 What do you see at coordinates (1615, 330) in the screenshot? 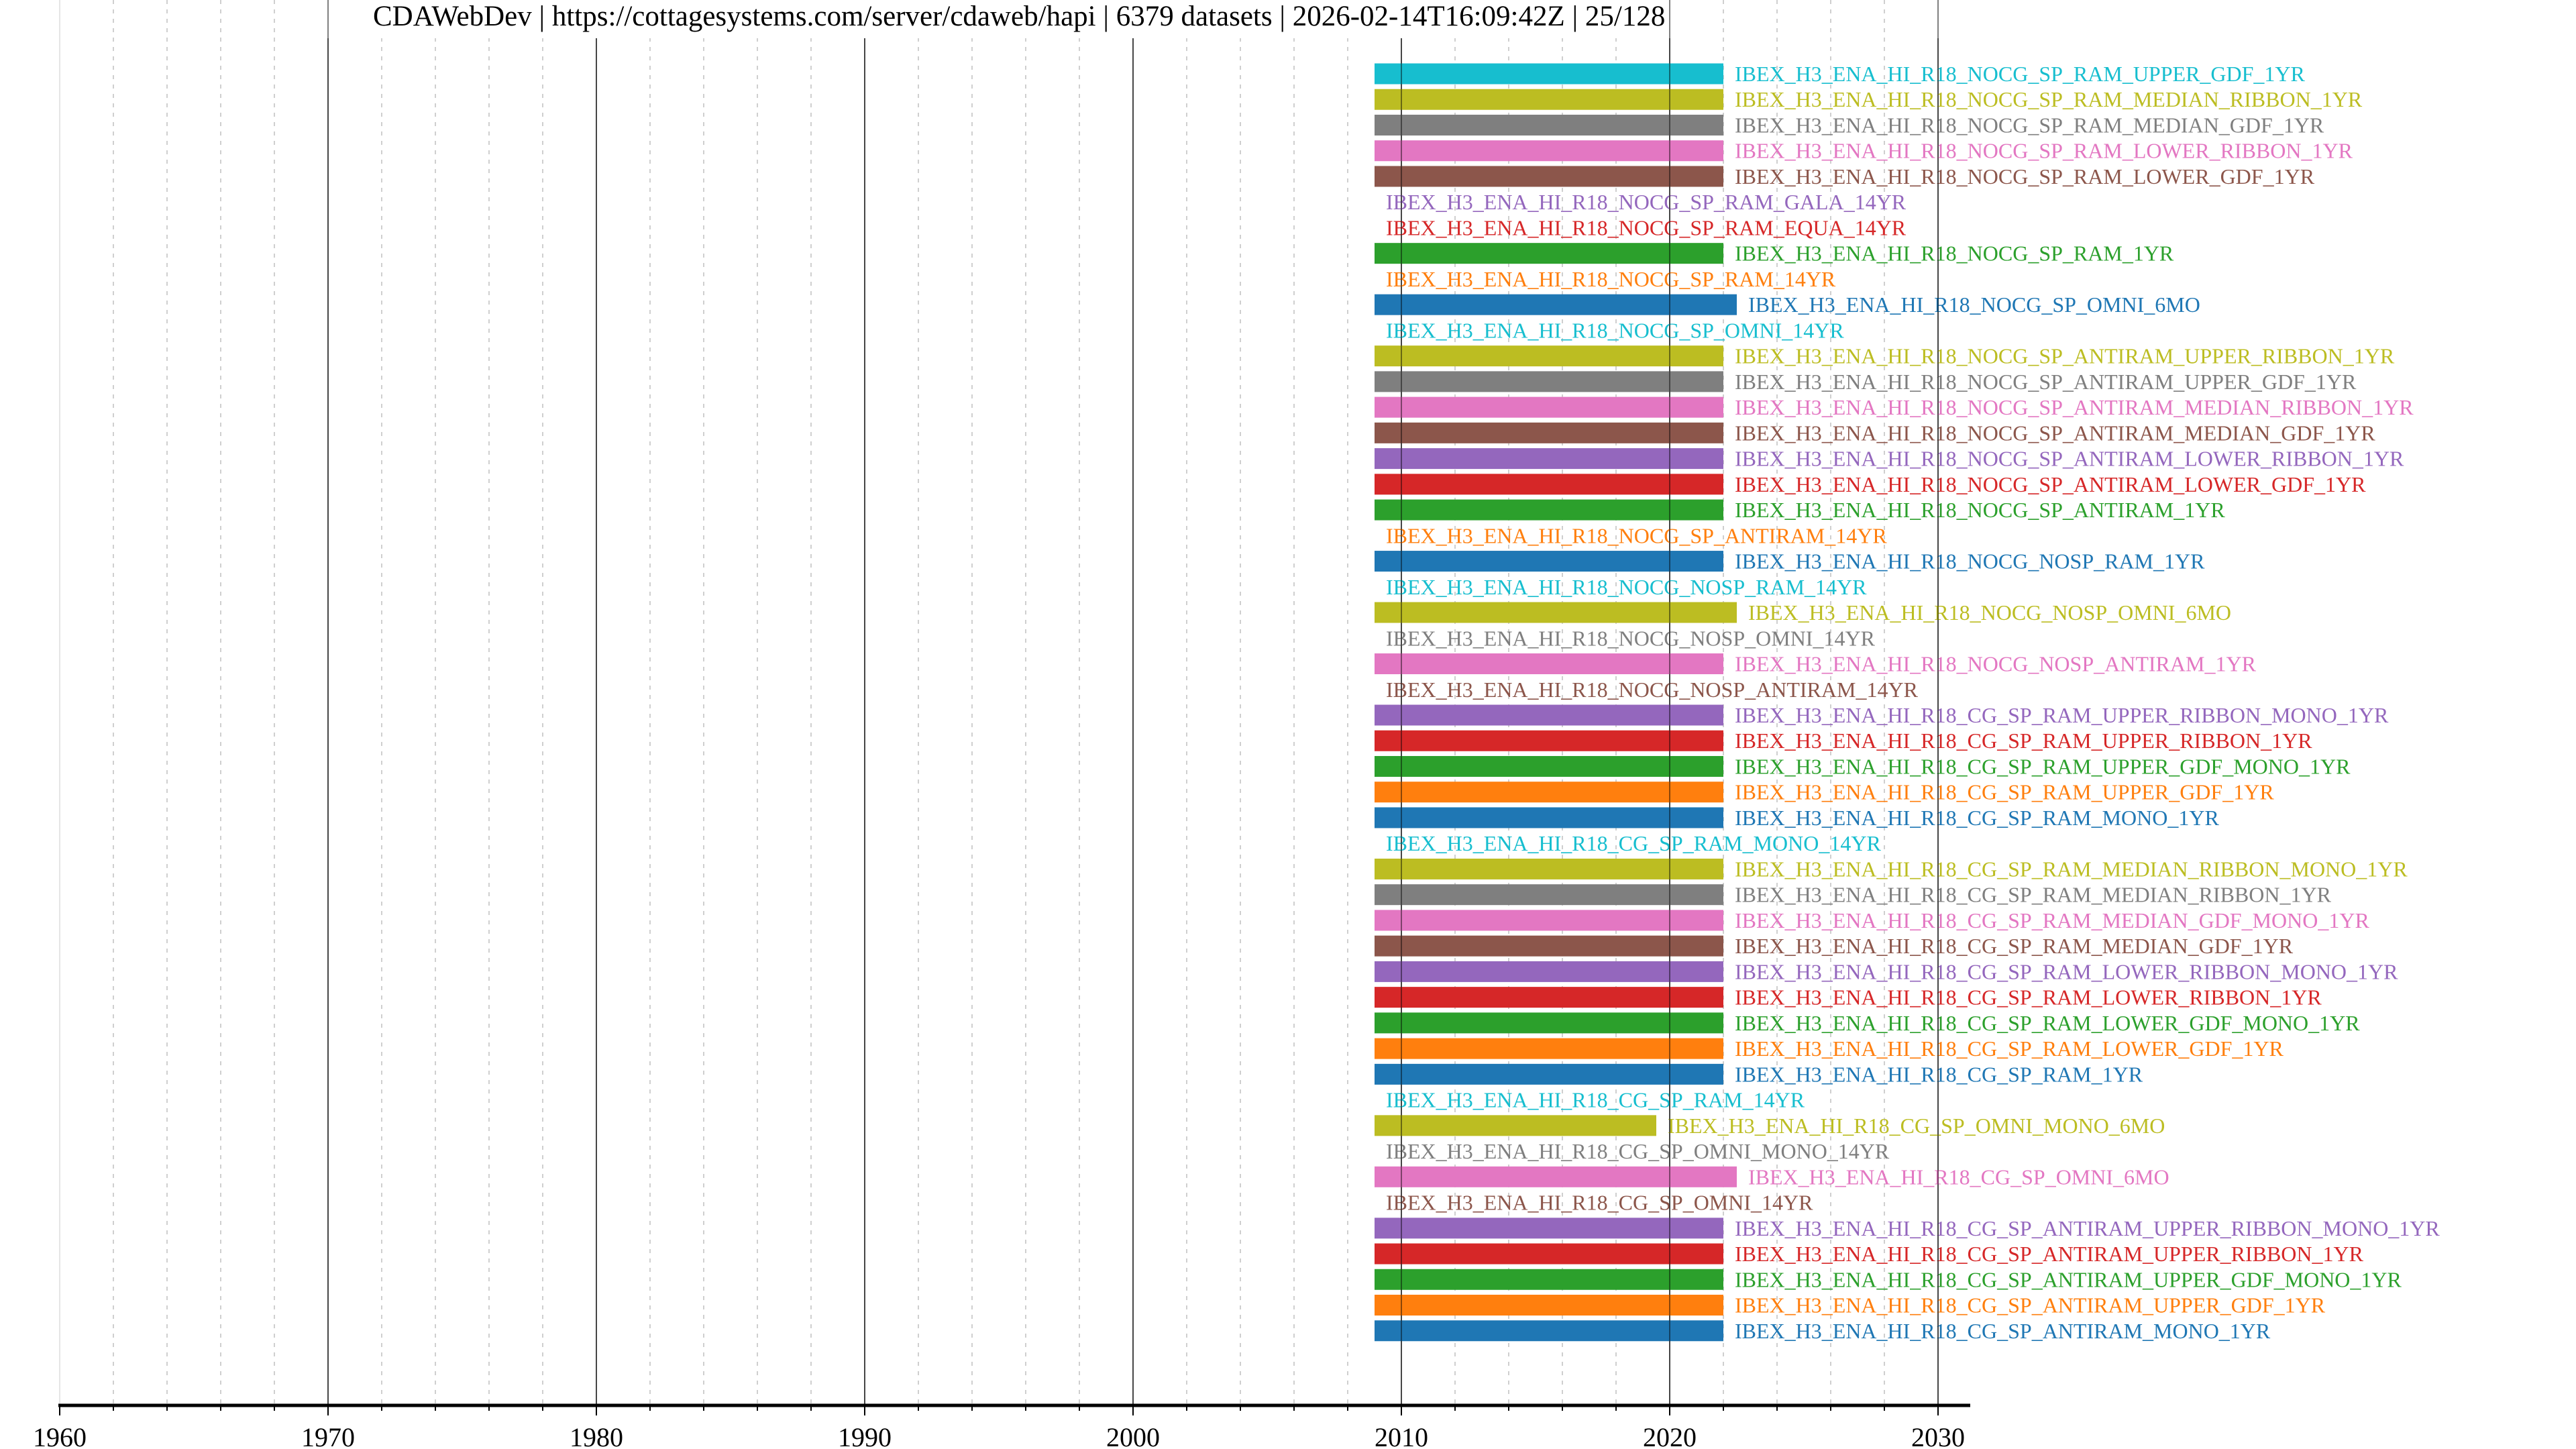
I see `dataset-label: IBEX_H3_ENA_HI_R18_NOCG_SP_OMNI_14YR` at bounding box center [1615, 330].